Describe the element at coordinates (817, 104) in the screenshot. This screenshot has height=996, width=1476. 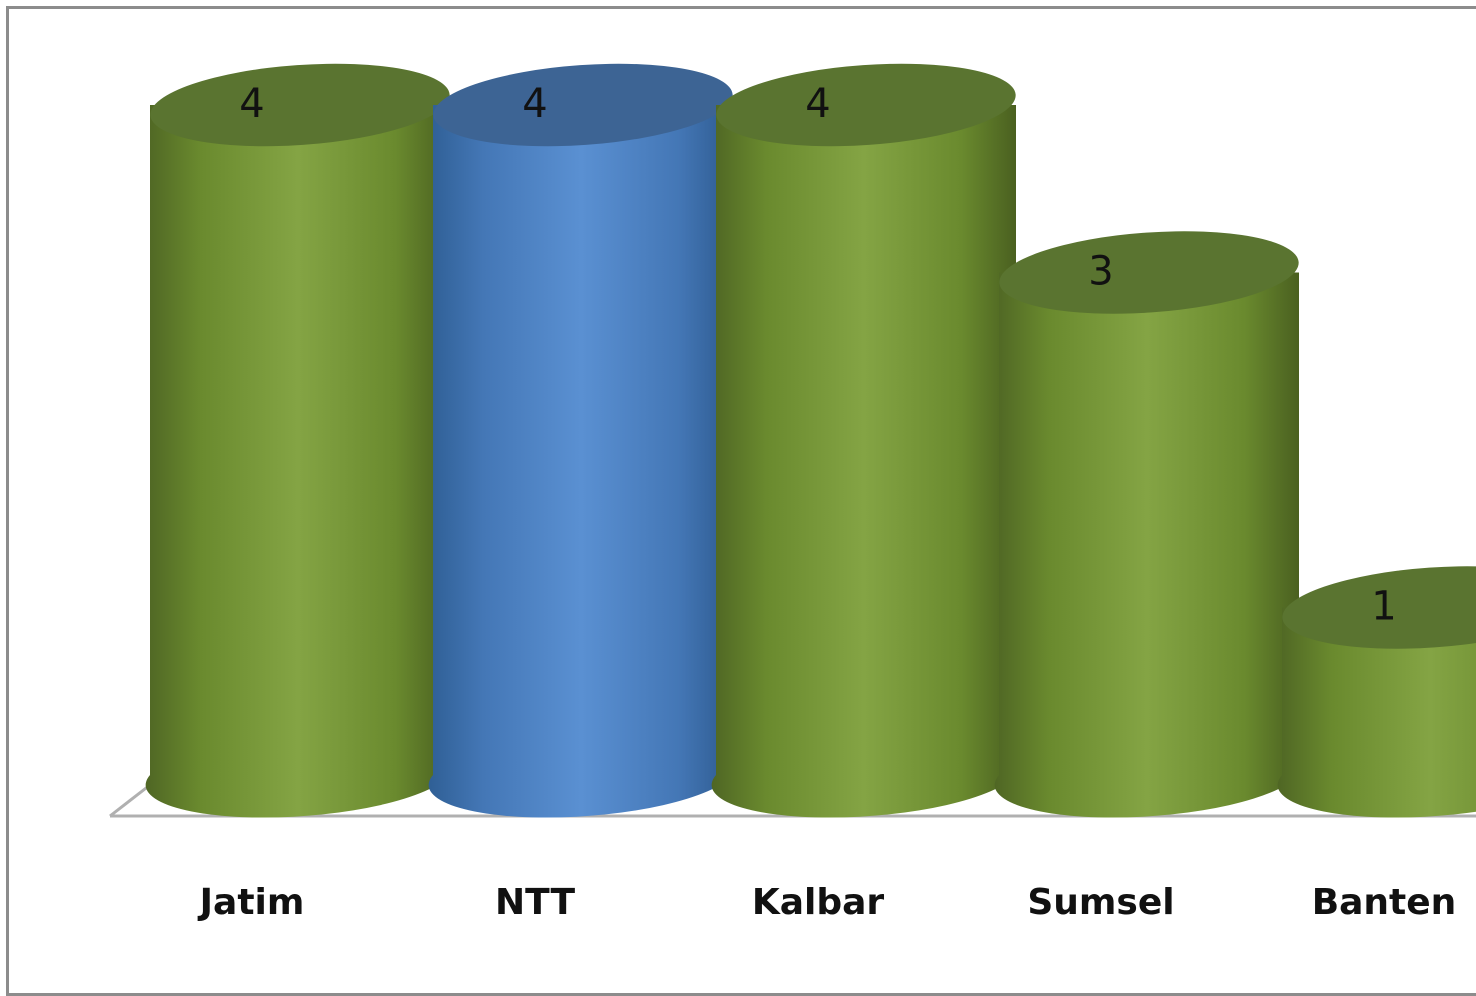
I see `data-label-kalbar: 4` at that location.